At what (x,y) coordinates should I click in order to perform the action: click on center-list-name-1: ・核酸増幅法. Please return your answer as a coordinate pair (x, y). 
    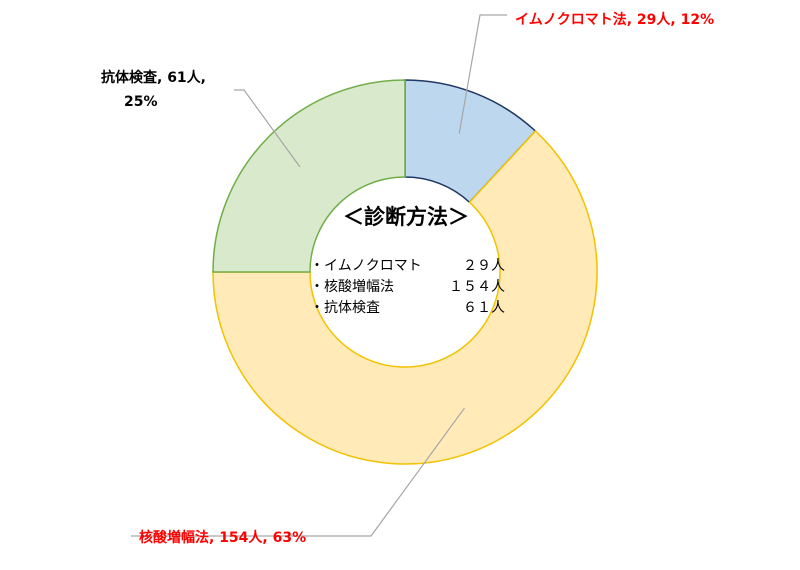
    Looking at the image, I should click on (352, 287).